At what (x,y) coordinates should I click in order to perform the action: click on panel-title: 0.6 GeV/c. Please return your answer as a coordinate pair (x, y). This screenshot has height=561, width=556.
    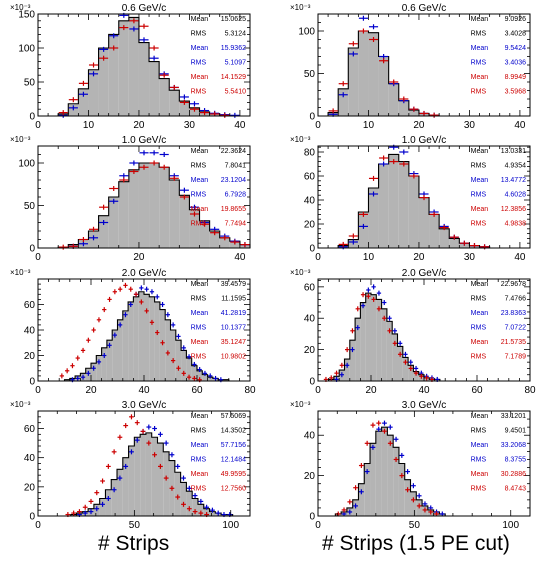
    Looking at the image, I should click on (144, 8).